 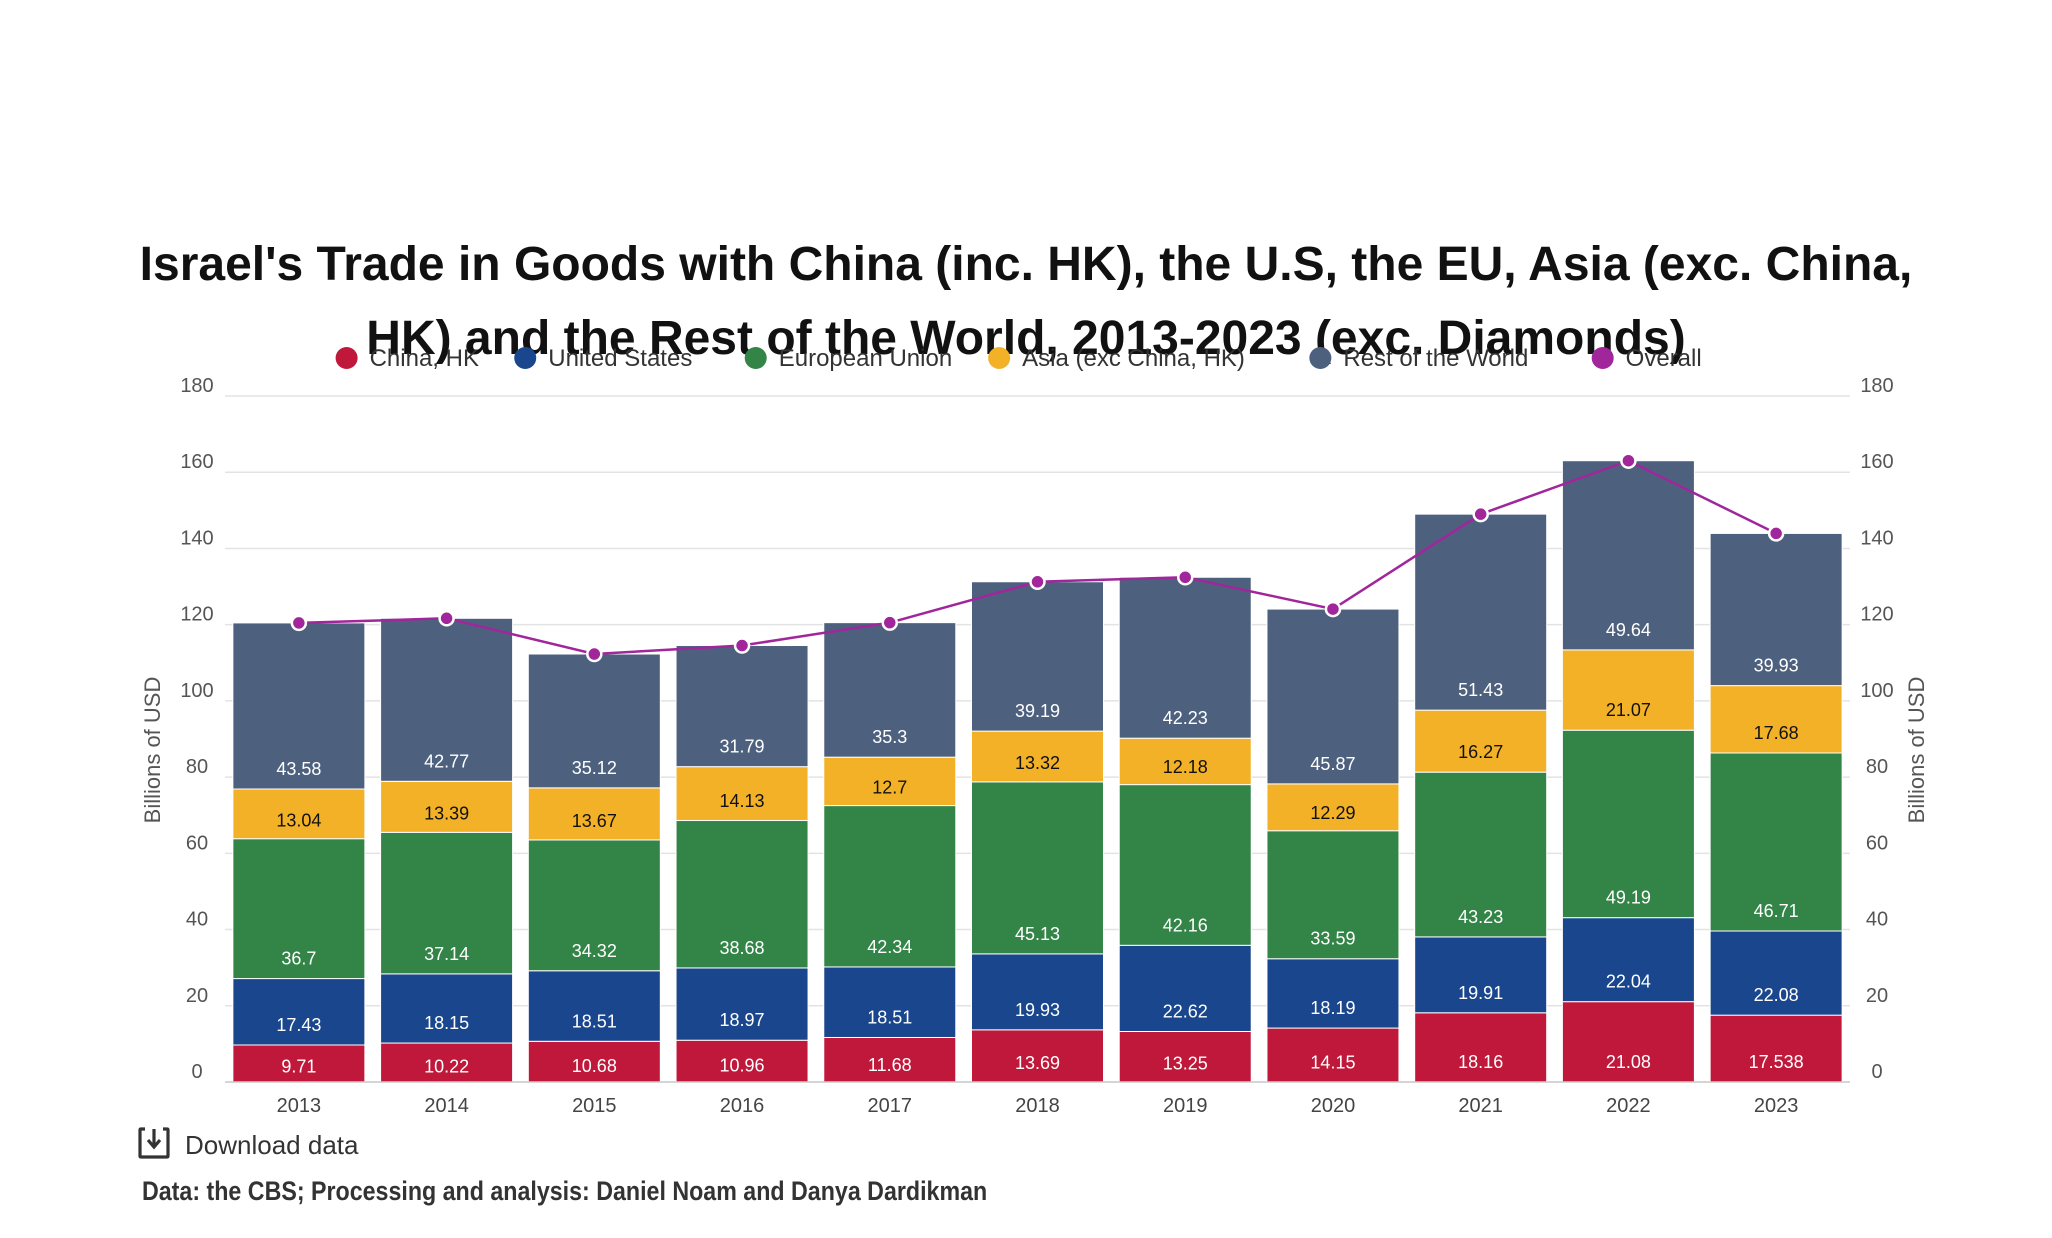 I want to click on data-label: 13.69, so click(x=1037, y=1063).